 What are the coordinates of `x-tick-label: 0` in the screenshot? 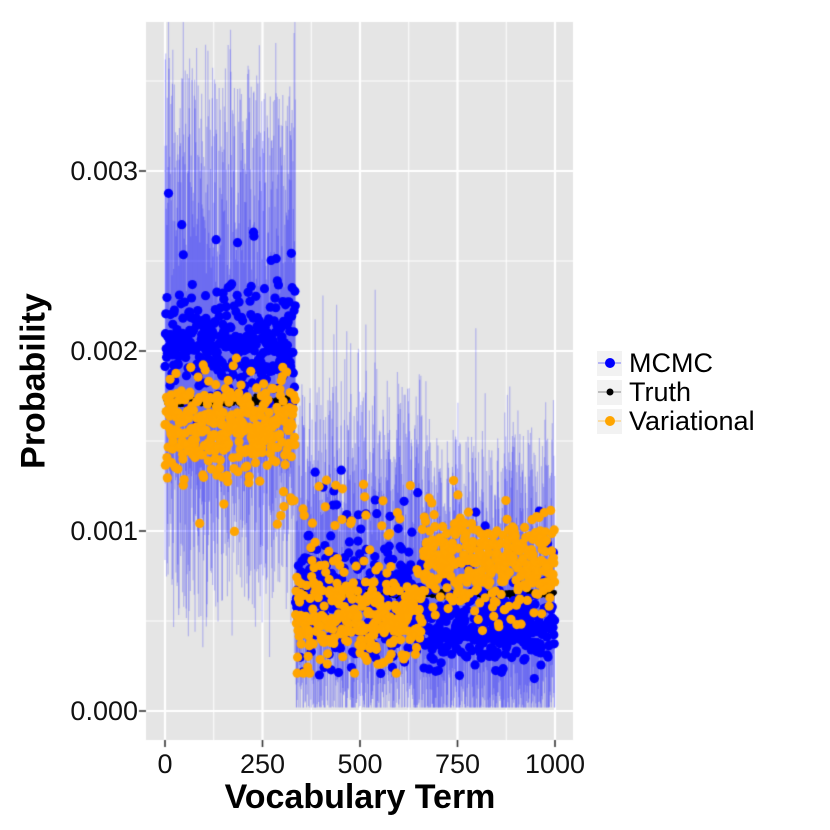 It's located at (165, 764).